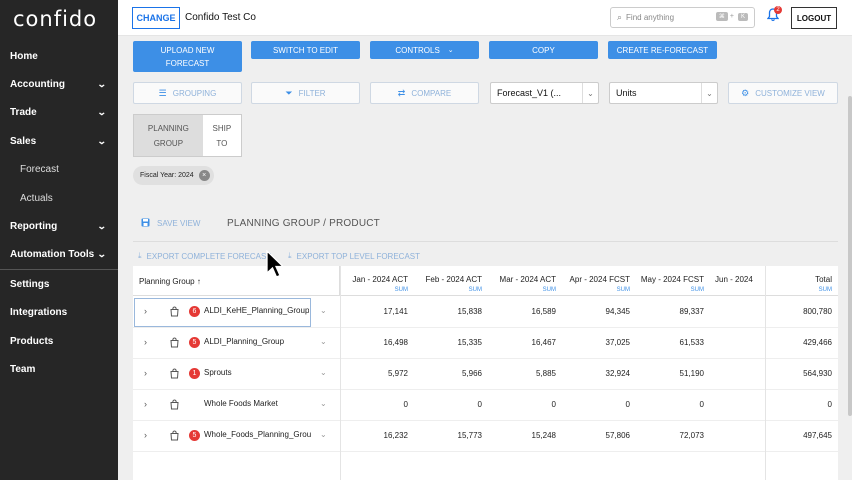  Describe the element at coordinates (168, 128) in the screenshot. I see `toggle-planning-line1: PLANNING` at that location.